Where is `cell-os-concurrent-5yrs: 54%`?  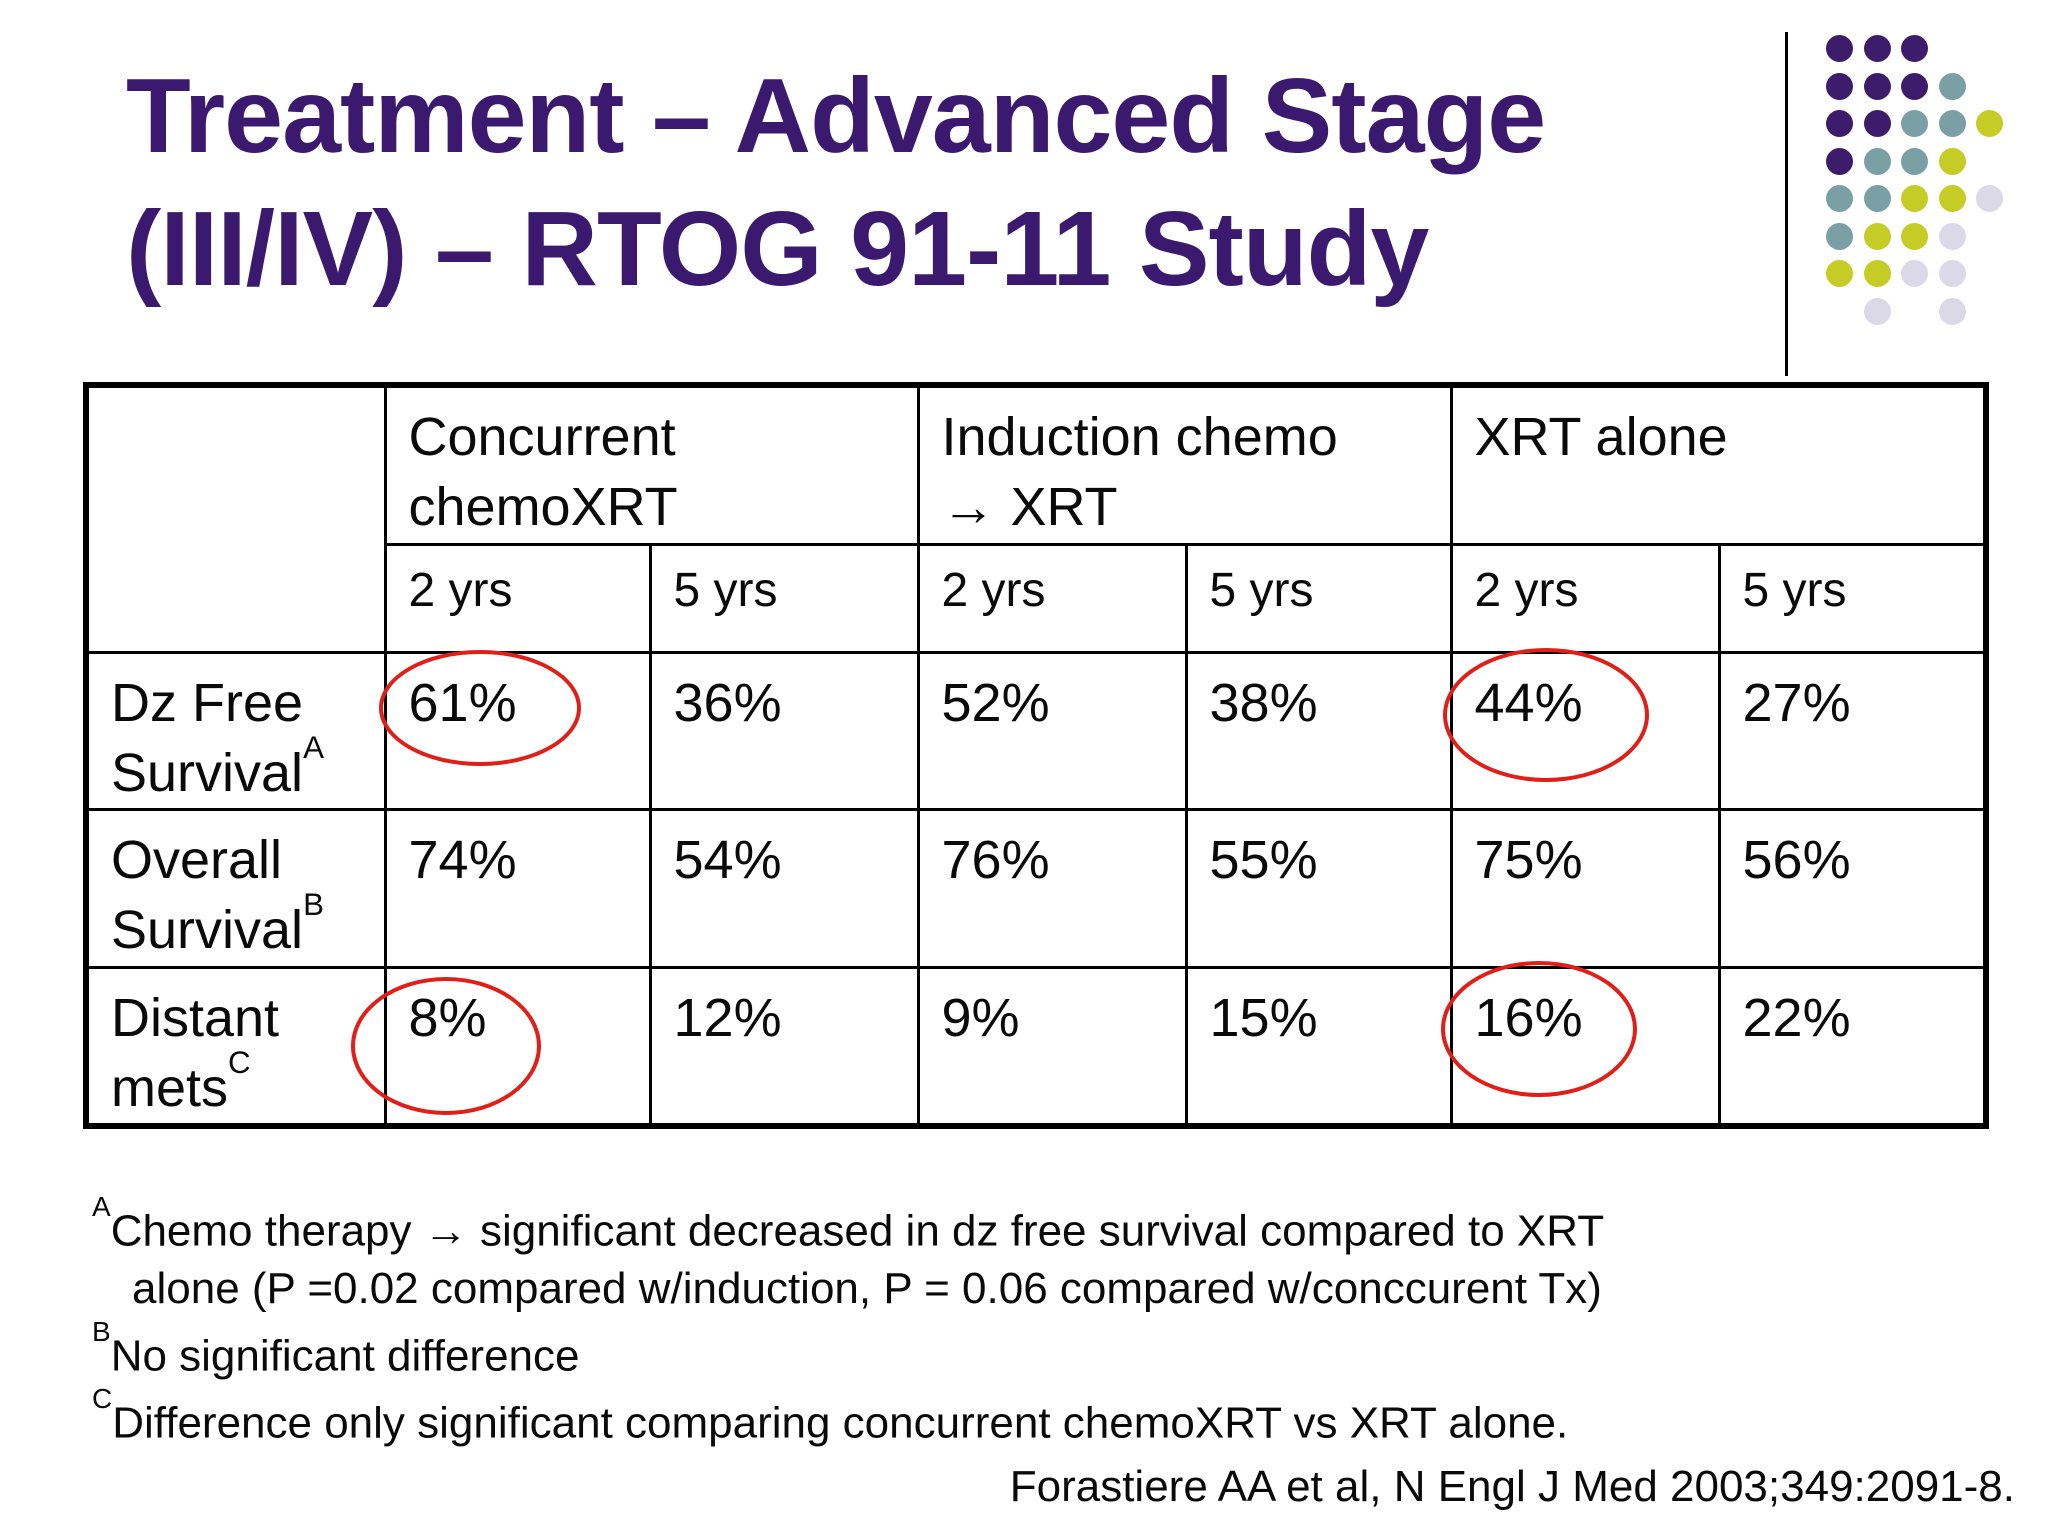 cell-os-concurrent-5yrs: 54% is located at coordinates (784, 888).